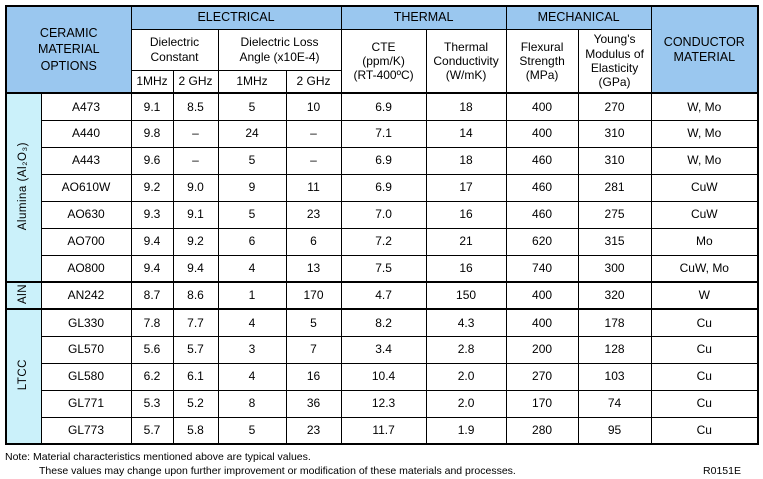 Image resolution: width=763 pixels, height=479 pixels. I want to click on cell-youngs-modulus: 270, so click(614, 106).